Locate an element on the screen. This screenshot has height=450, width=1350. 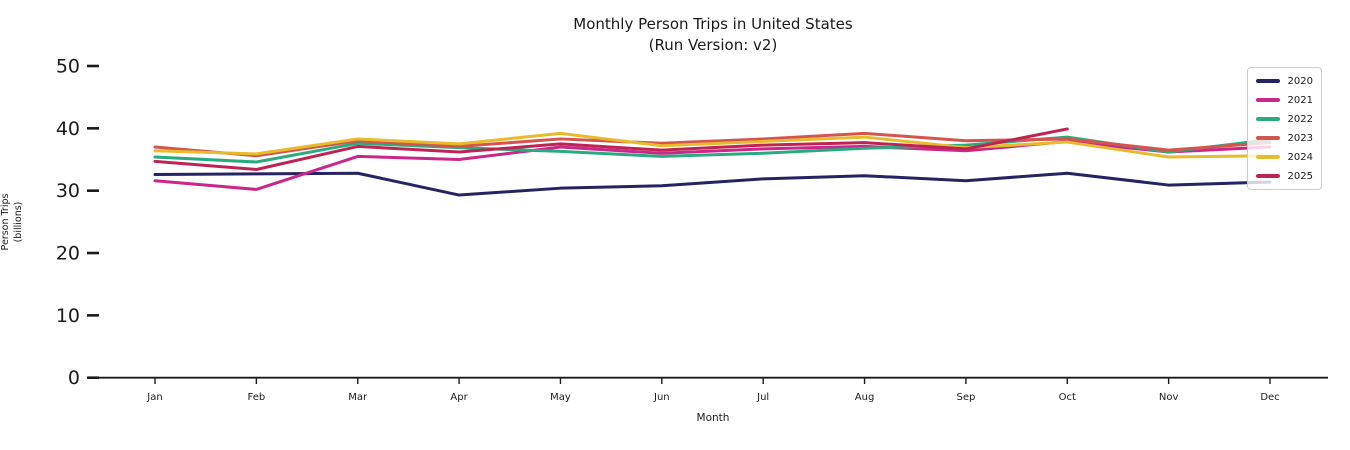
legend-label: 2020 is located at coordinates (1300, 81).